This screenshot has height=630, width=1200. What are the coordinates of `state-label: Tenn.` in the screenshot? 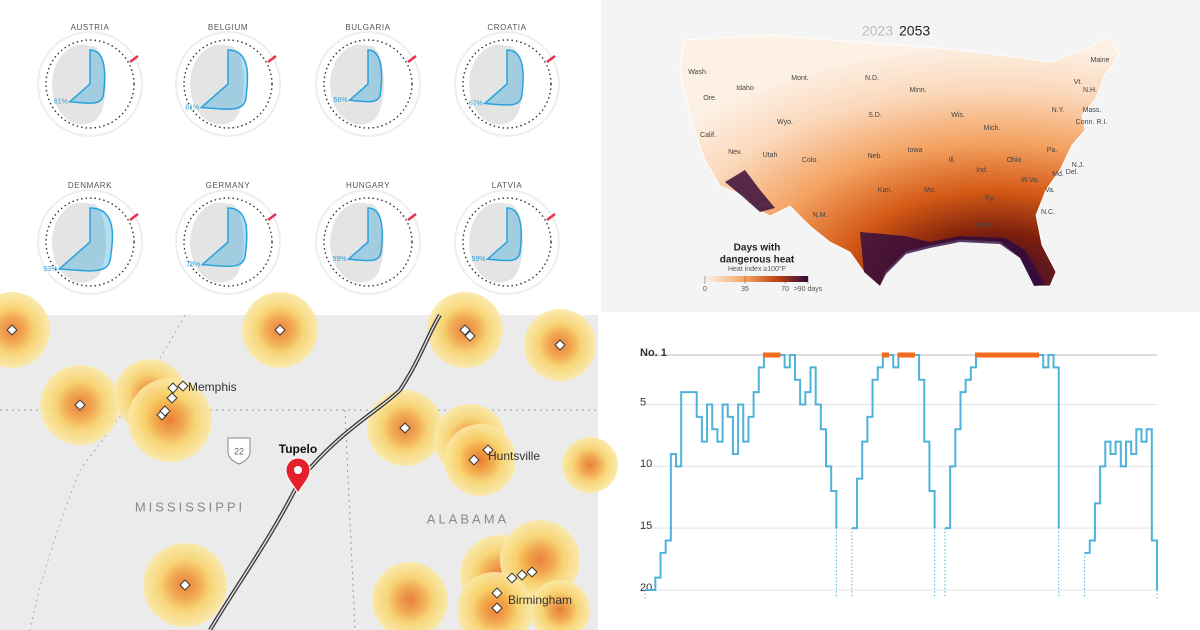 It's located at (984, 225).